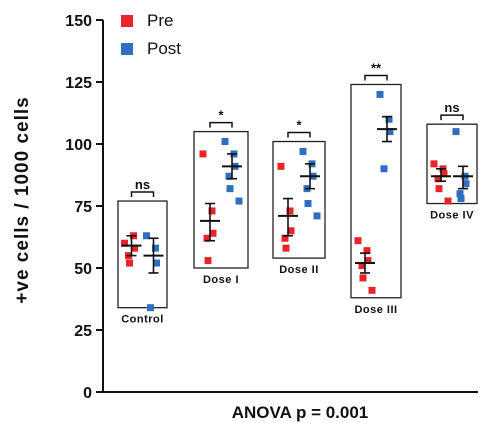 Image resolution: width=486 pixels, height=423 pixels. I want to click on y-tick-label: 125, so click(78, 83).